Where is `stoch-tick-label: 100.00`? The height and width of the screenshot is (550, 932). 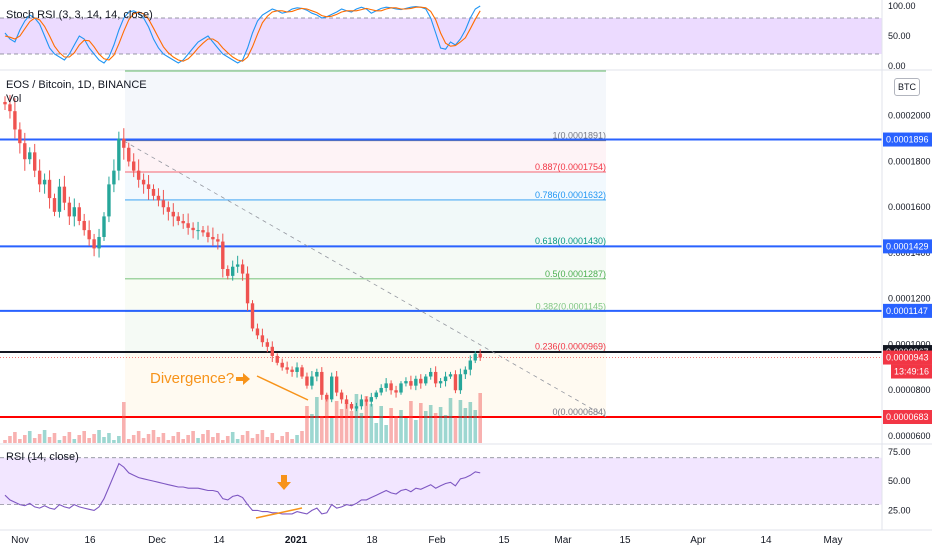
stoch-tick-label: 100.00 is located at coordinates (902, 6).